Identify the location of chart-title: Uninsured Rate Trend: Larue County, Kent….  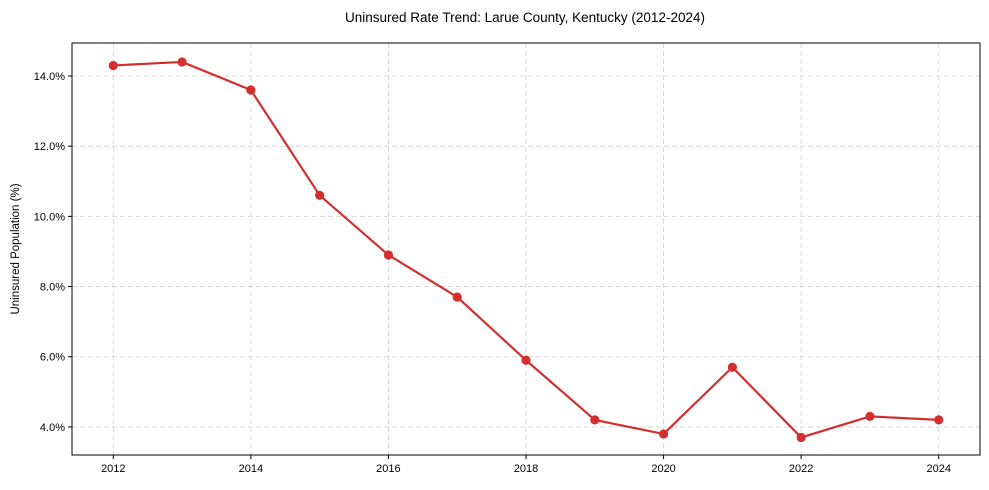
(525, 17).